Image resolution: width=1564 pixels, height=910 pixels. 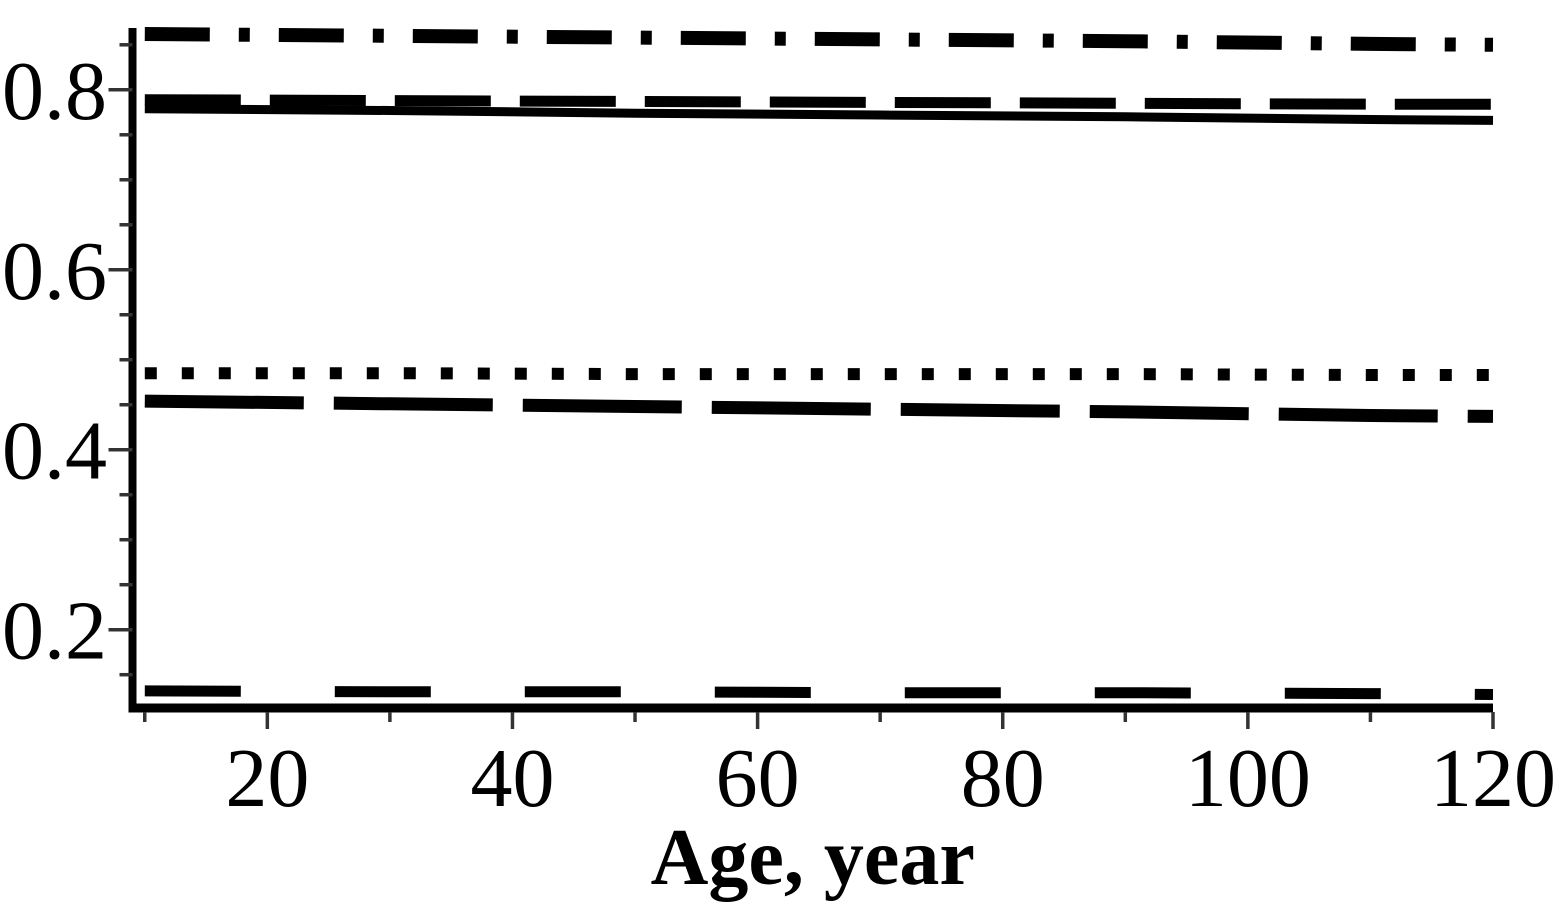 I want to click on y-tick-label: 0.6, so click(x=54, y=271).